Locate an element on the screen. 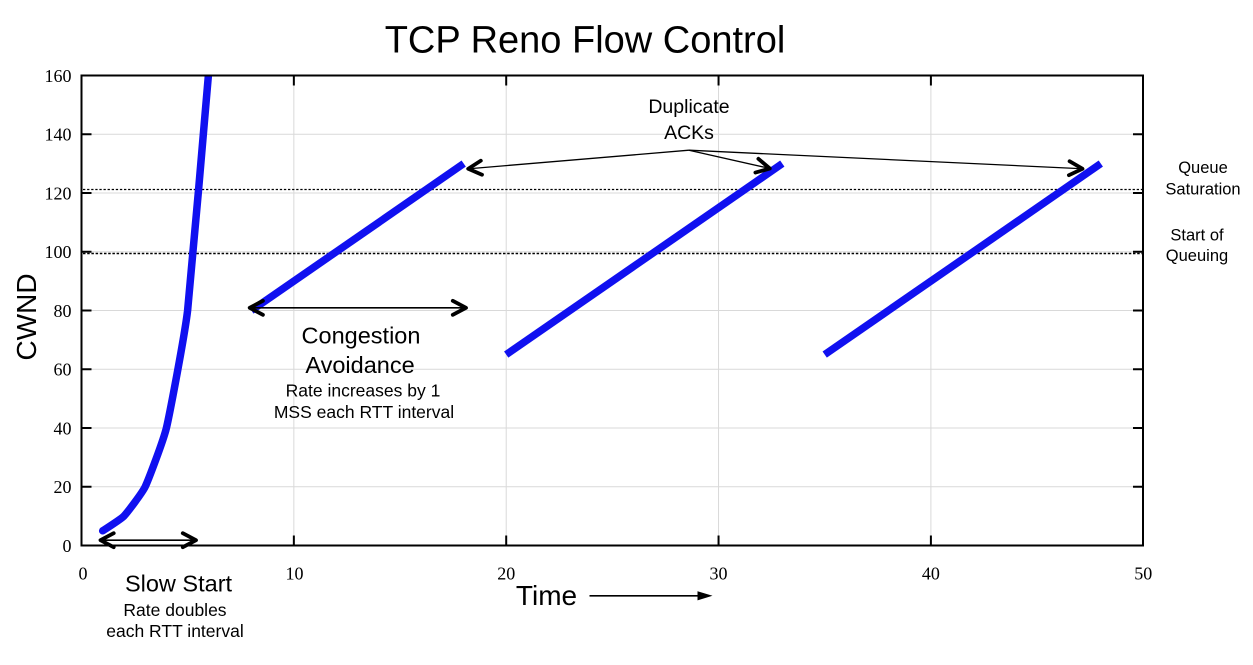  svg-text: MSS each RTT interval is located at coordinates (364, 412).